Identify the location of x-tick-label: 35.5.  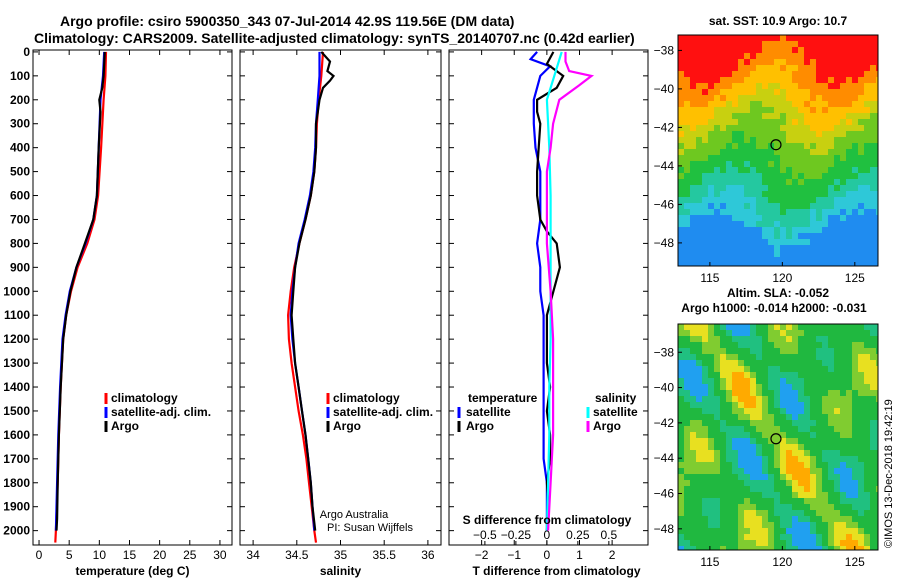
(385, 555).